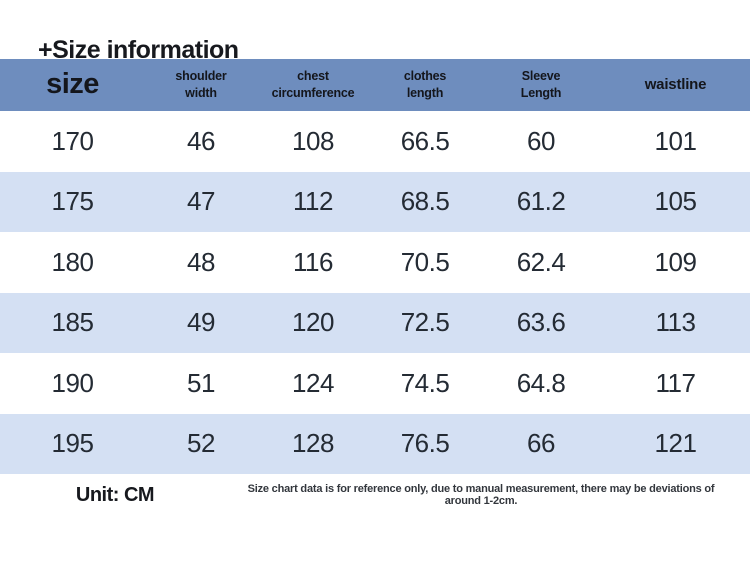 The width and height of the screenshot is (750, 586). What do you see at coordinates (375, 322) in the screenshot?
I see `table-row: 185 49 120 72.5 63.6 113` at bounding box center [375, 322].